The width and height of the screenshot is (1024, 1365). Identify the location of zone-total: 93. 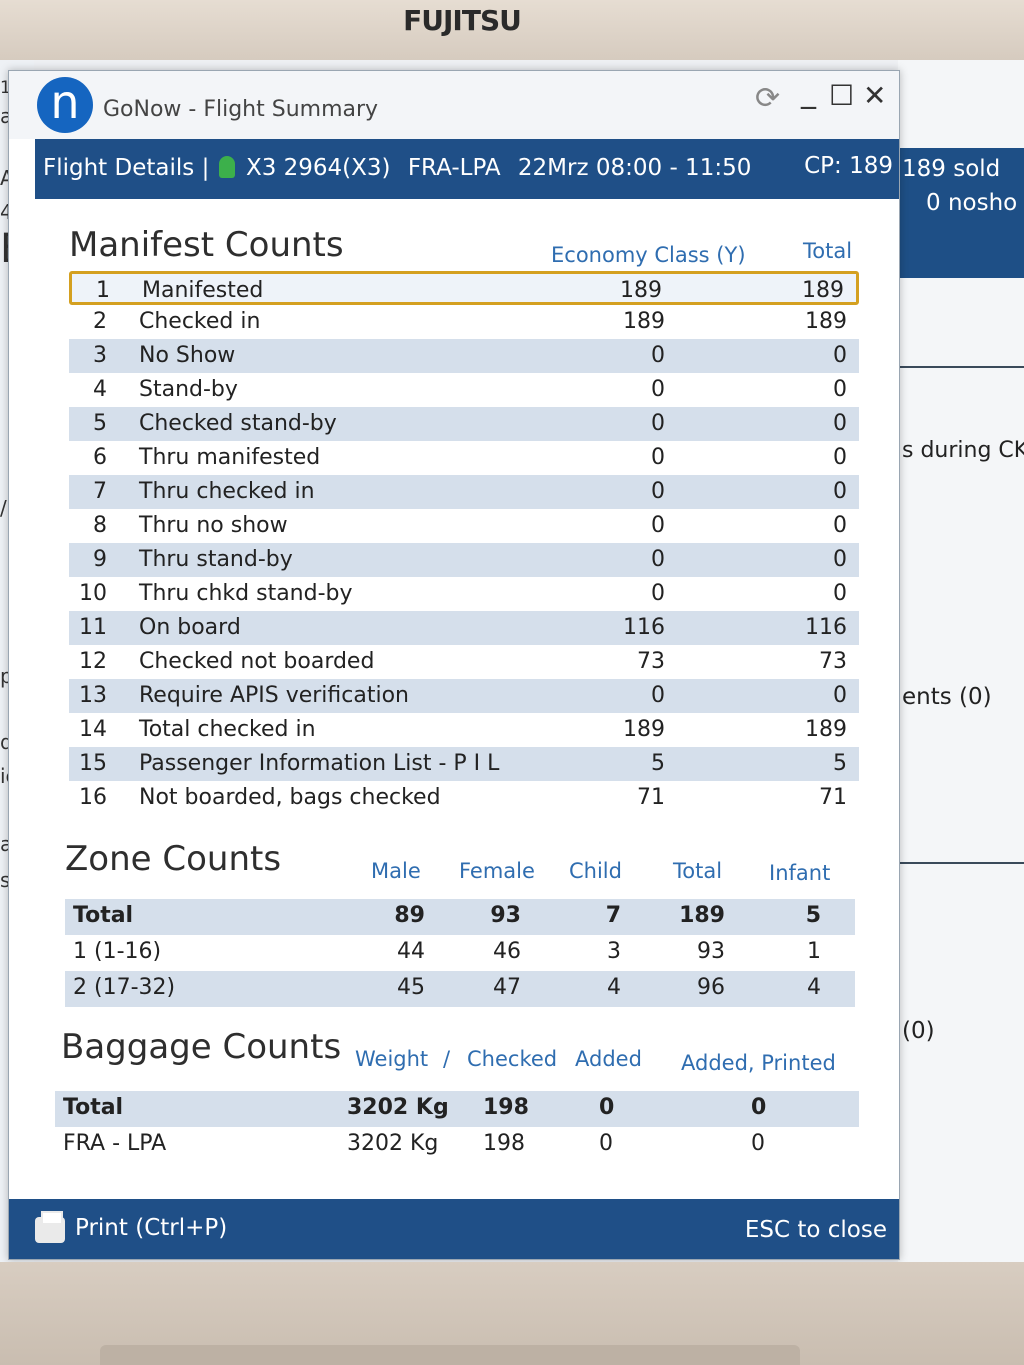
(711, 951).